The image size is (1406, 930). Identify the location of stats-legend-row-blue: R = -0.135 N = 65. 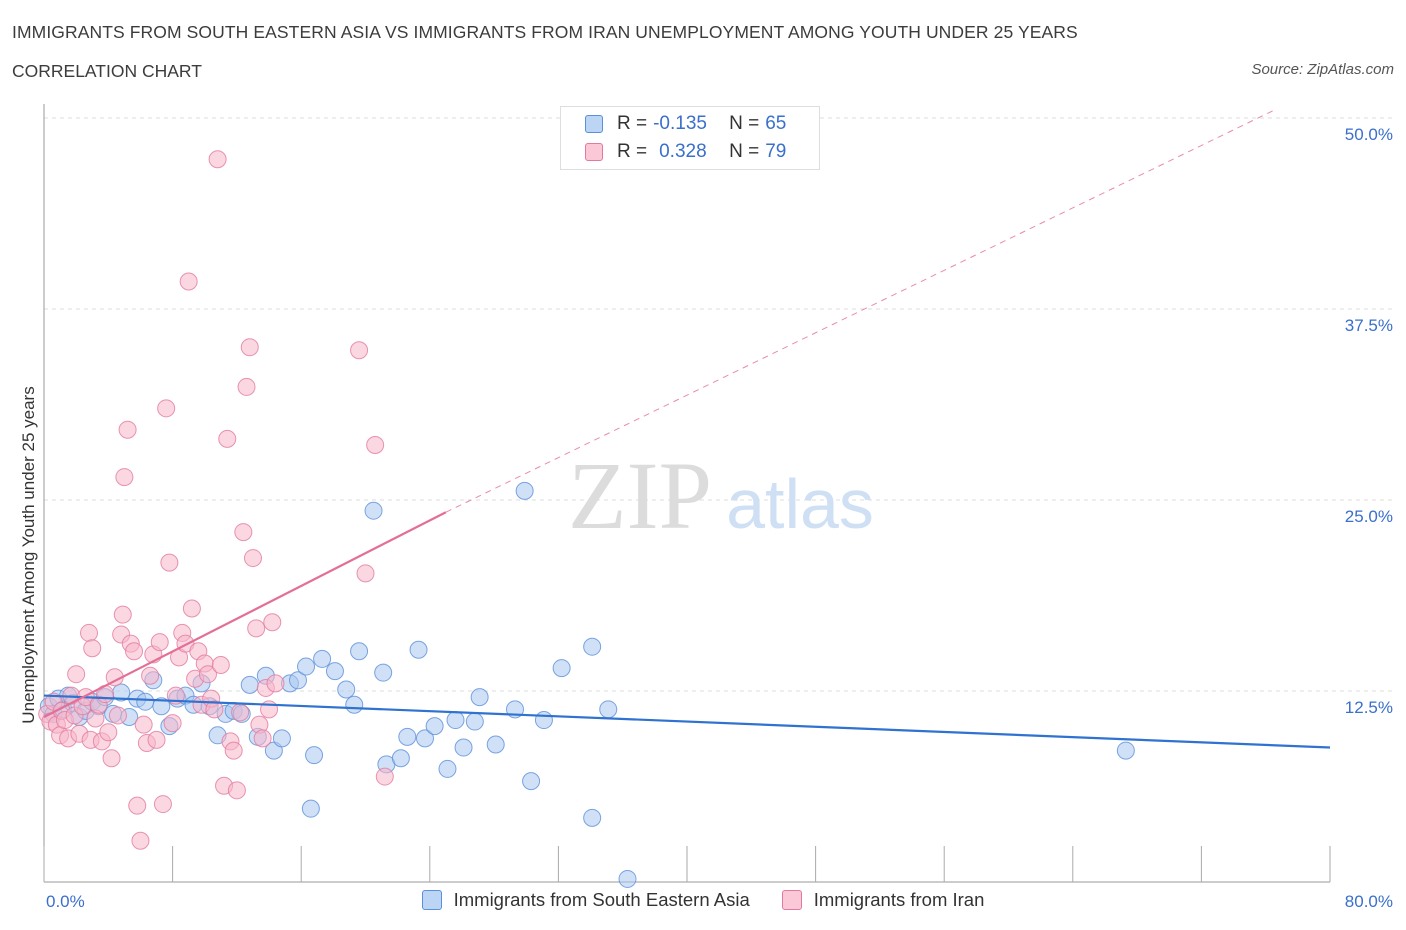
(685, 124).